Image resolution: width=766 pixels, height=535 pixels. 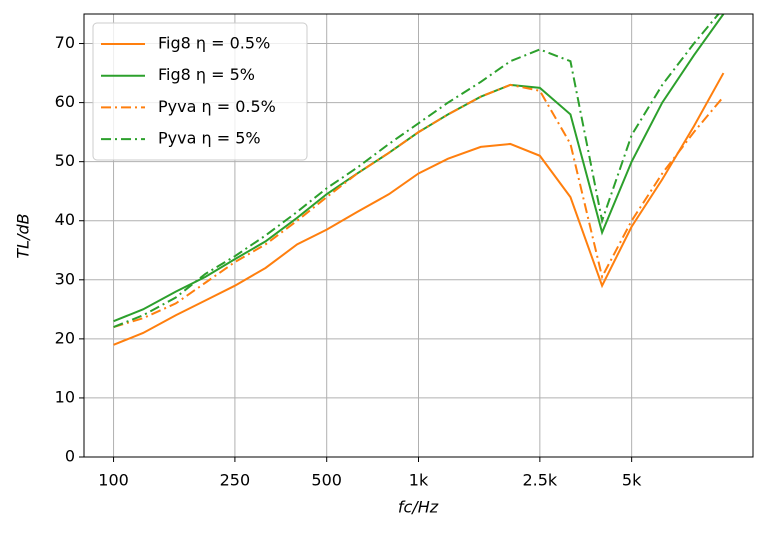 I want to click on y-tick-label: 60, so click(x=65, y=101).